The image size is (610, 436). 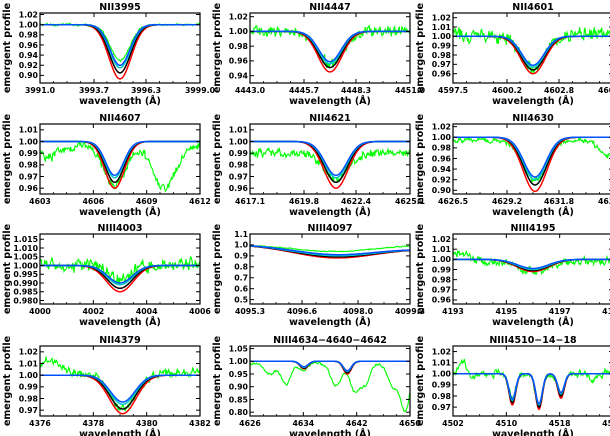 What do you see at coordinates (241, 267) in the screenshot?
I see `y-tick-label: 0.8` at bounding box center [241, 267].